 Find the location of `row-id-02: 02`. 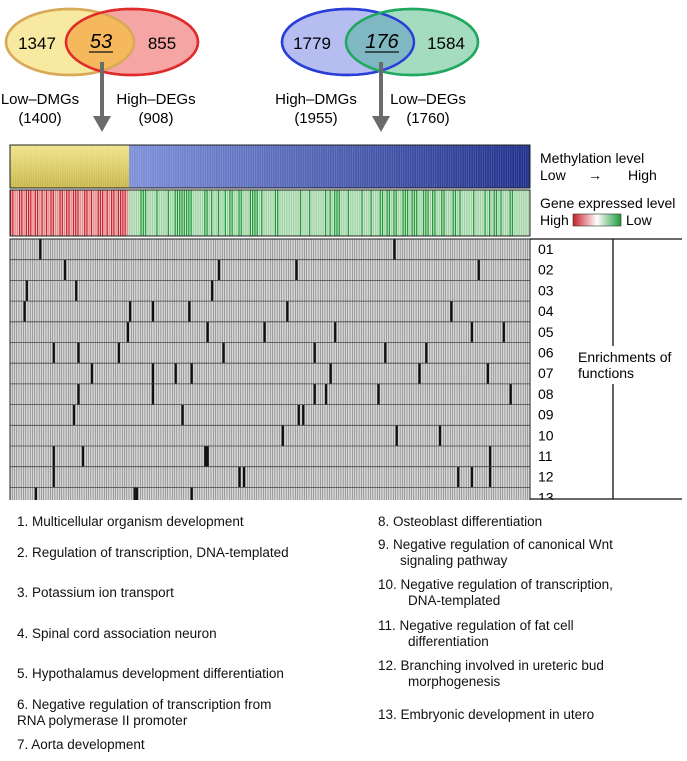

row-id-02: 02 is located at coordinates (546, 270).